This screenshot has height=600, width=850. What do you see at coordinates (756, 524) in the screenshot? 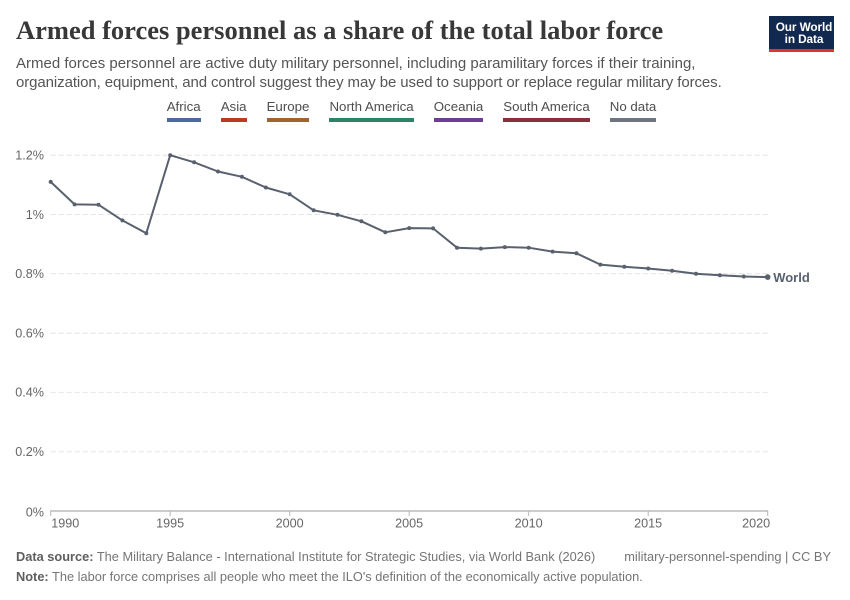
I see `svg-text: 2020` at bounding box center [756, 524].